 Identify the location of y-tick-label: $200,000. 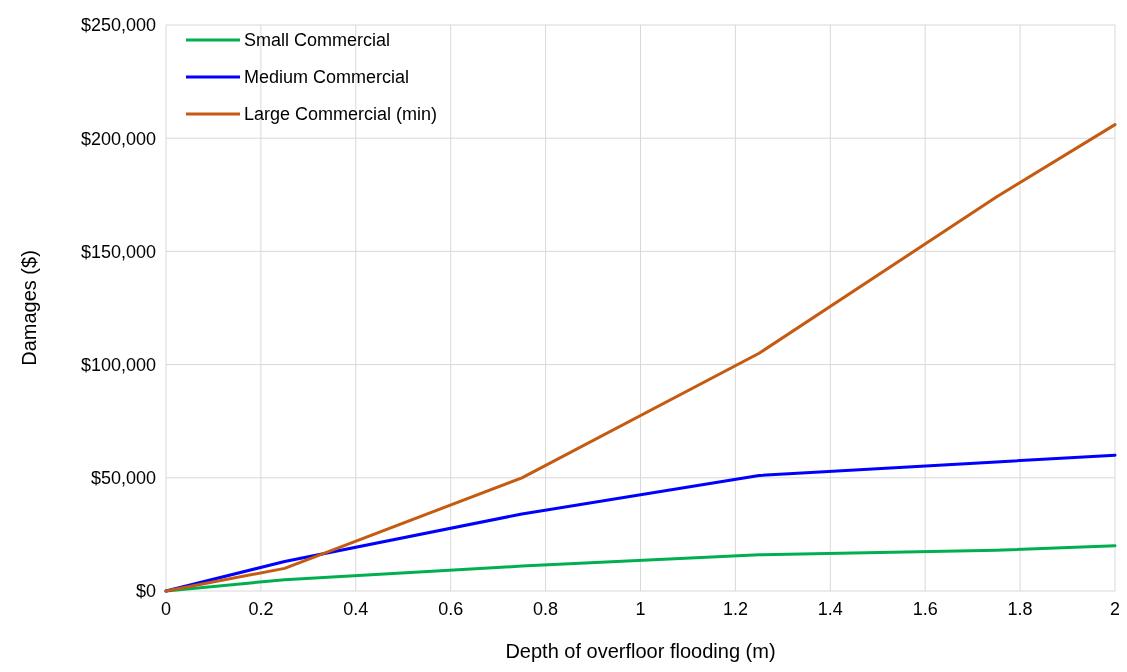
(118, 138).